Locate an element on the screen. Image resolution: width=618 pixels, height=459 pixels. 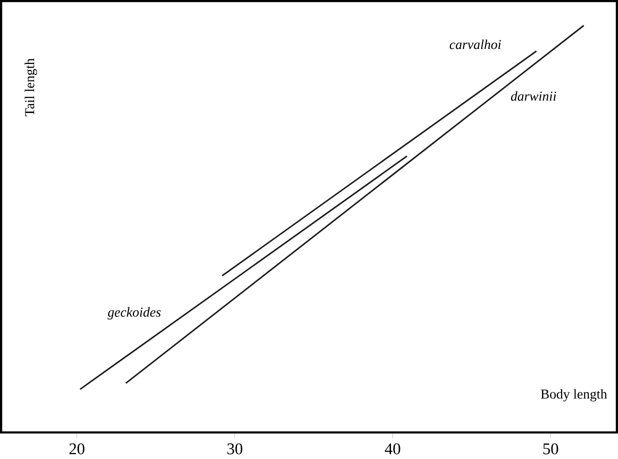
series-label: geckoides is located at coordinates (134, 313).